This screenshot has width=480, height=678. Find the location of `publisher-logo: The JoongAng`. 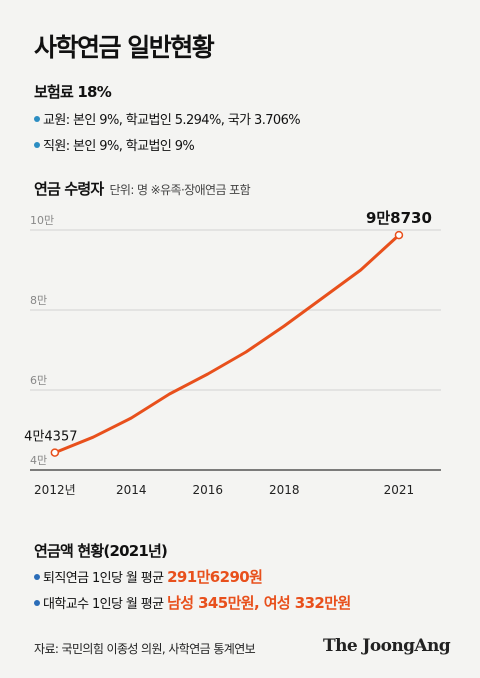

publisher-logo: The JoongAng is located at coordinates (387, 646).